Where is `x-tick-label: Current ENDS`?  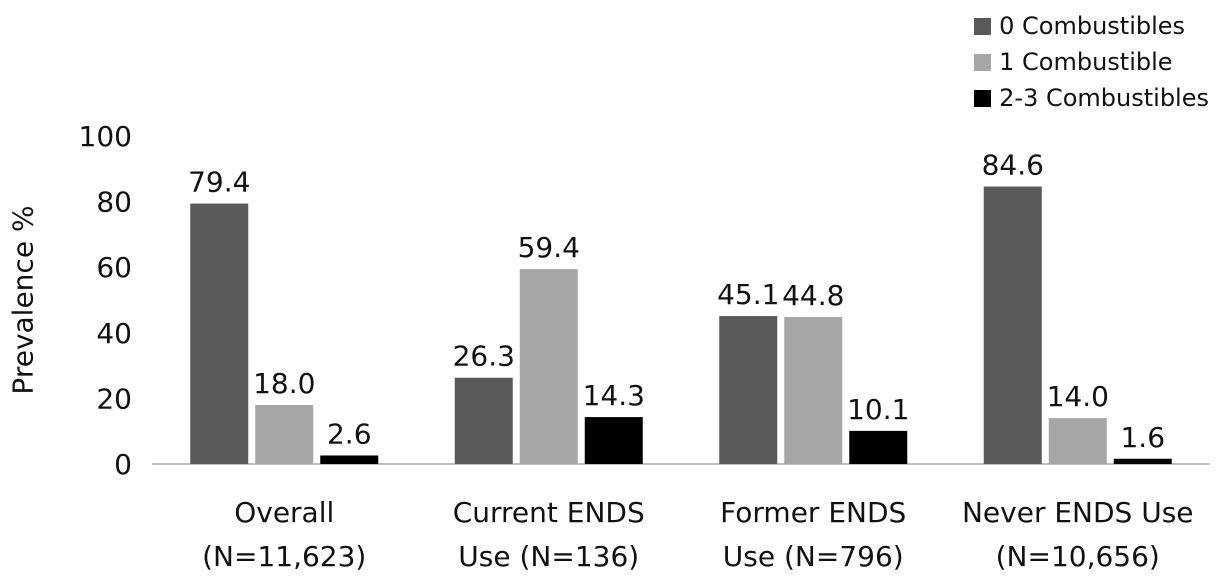
x-tick-label: Current ENDS is located at coordinates (549, 512).